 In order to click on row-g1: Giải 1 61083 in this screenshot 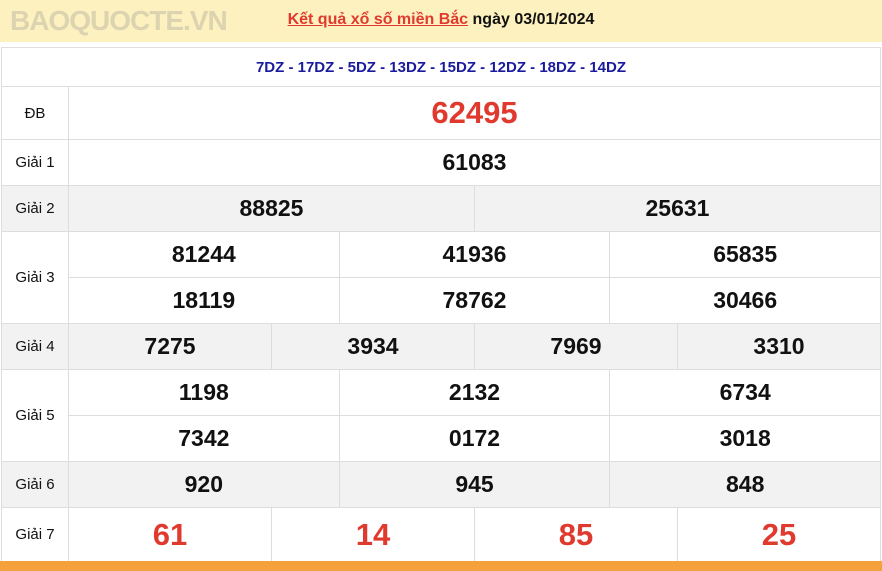, I will do `click(441, 163)`.